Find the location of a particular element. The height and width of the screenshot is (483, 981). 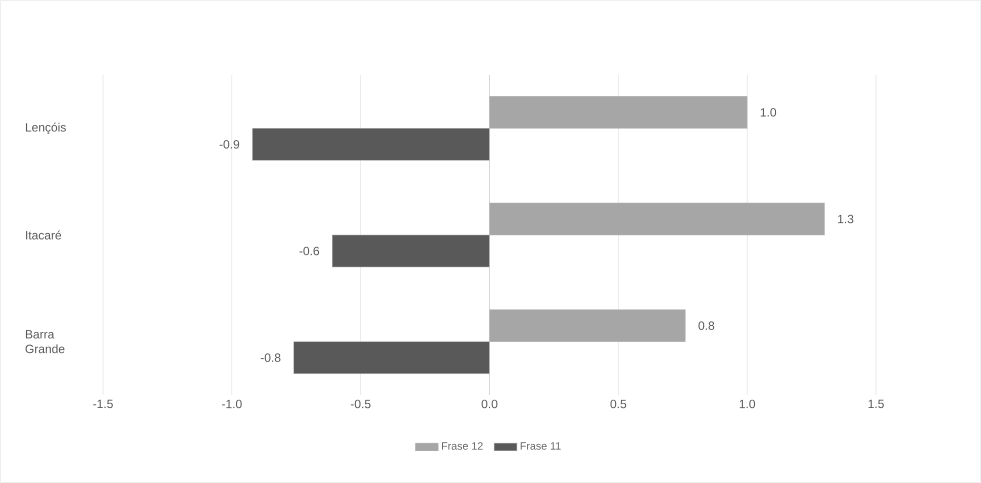

data-label: 1.0 is located at coordinates (768, 112).